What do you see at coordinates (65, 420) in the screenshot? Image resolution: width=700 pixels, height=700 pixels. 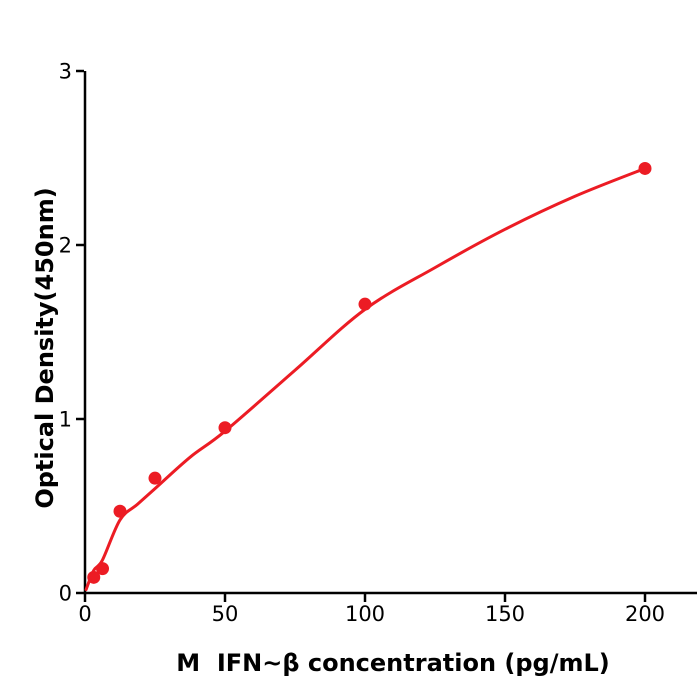 I see `y-tick-label: 1` at bounding box center [65, 420].